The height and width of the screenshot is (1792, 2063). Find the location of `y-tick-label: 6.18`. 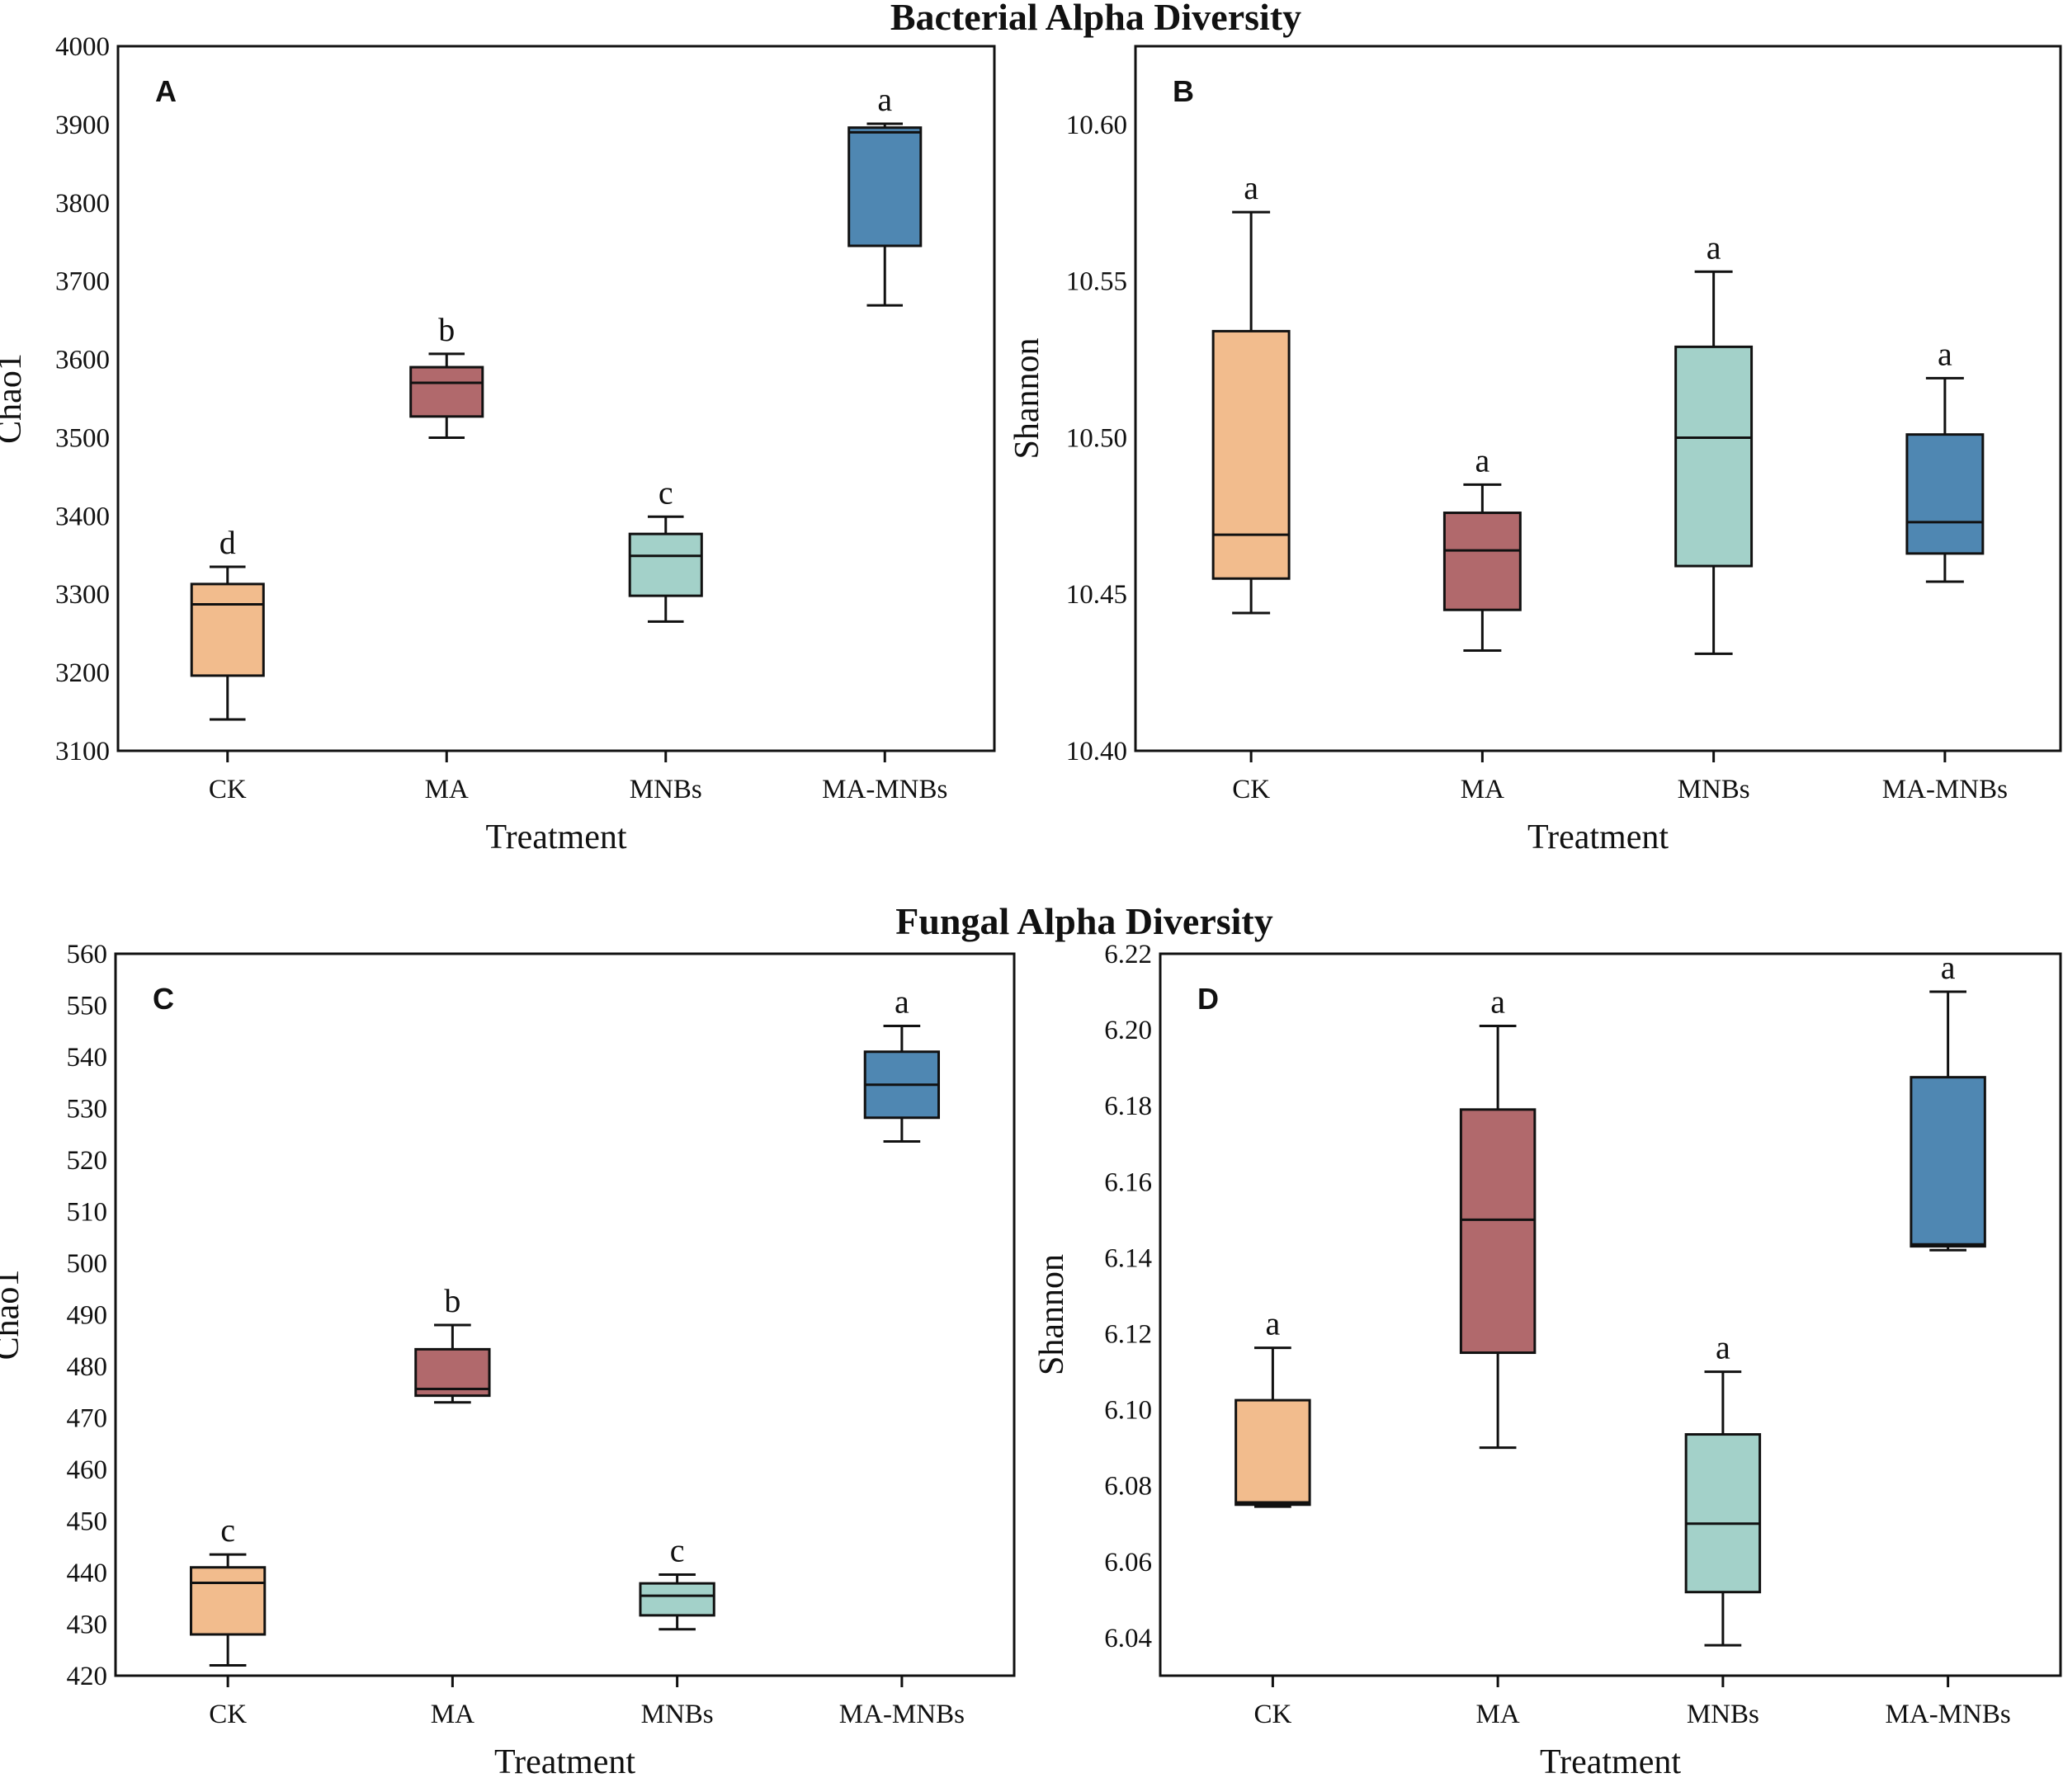

y-tick-label: 6.18 is located at coordinates (1128, 1106).